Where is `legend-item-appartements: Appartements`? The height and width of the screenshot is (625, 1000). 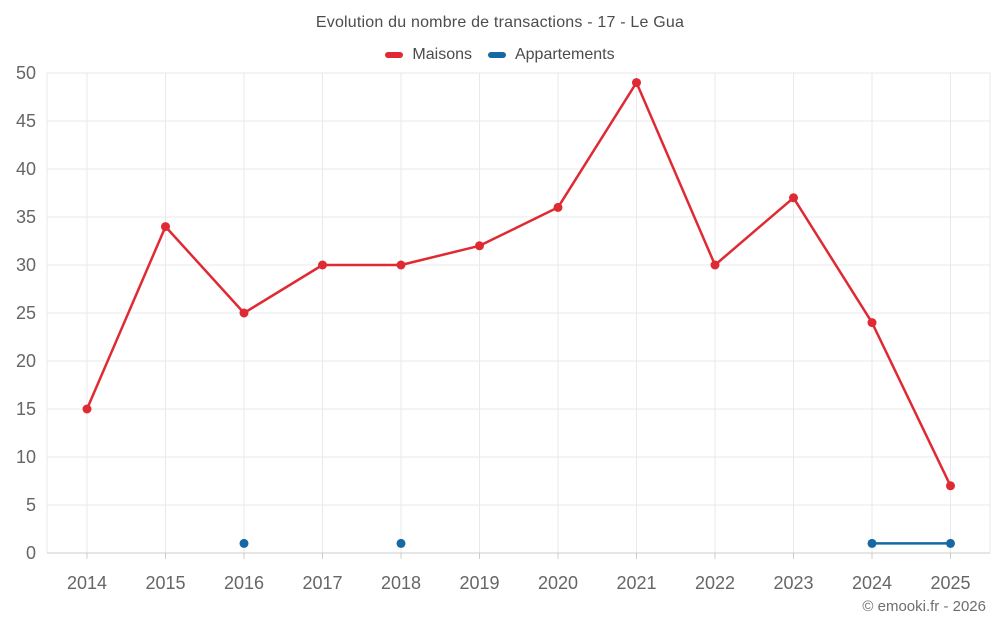 legend-item-appartements: Appartements is located at coordinates (551, 55).